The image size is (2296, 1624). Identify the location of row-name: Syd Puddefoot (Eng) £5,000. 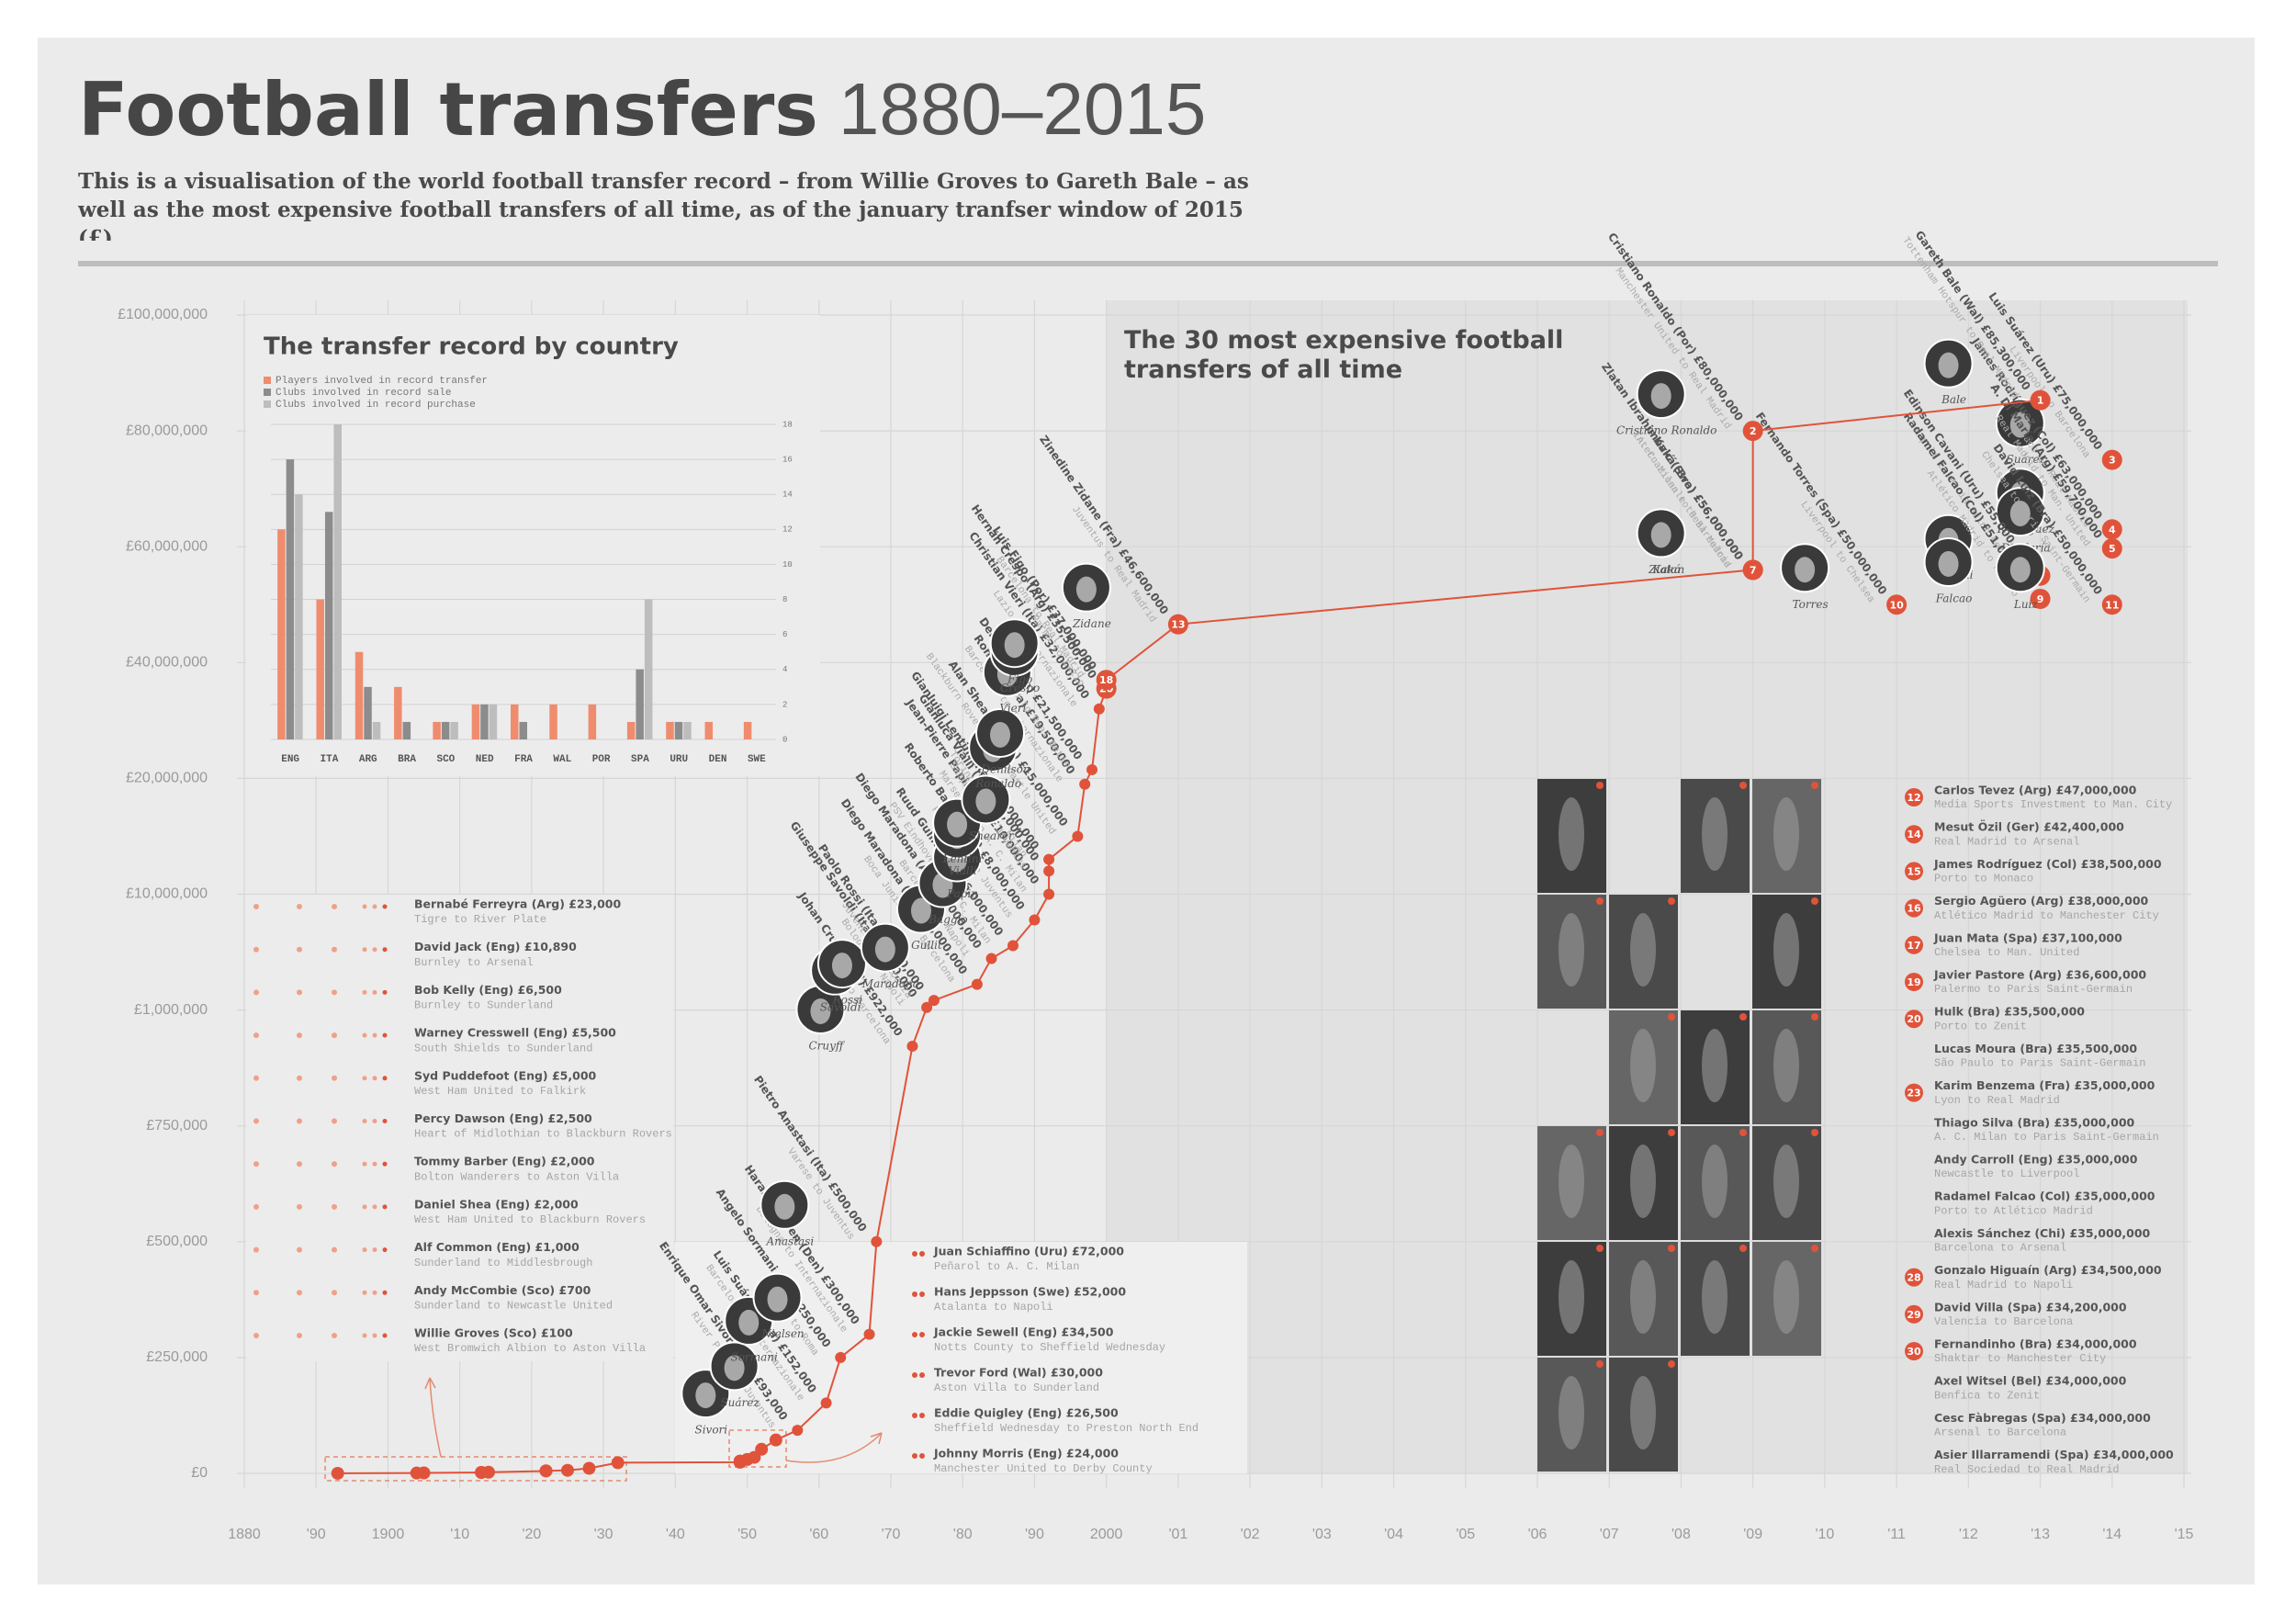
(506, 1075).